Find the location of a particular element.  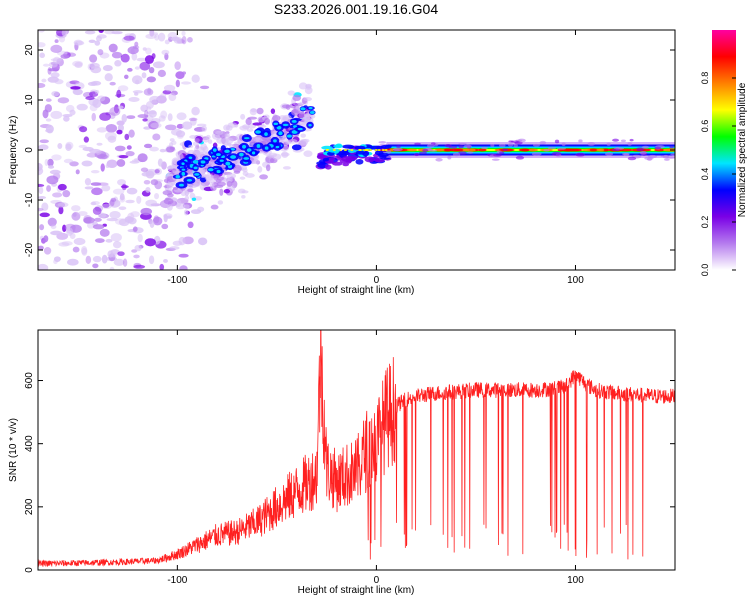

snr-xtick-label: -100 is located at coordinates (177, 580).